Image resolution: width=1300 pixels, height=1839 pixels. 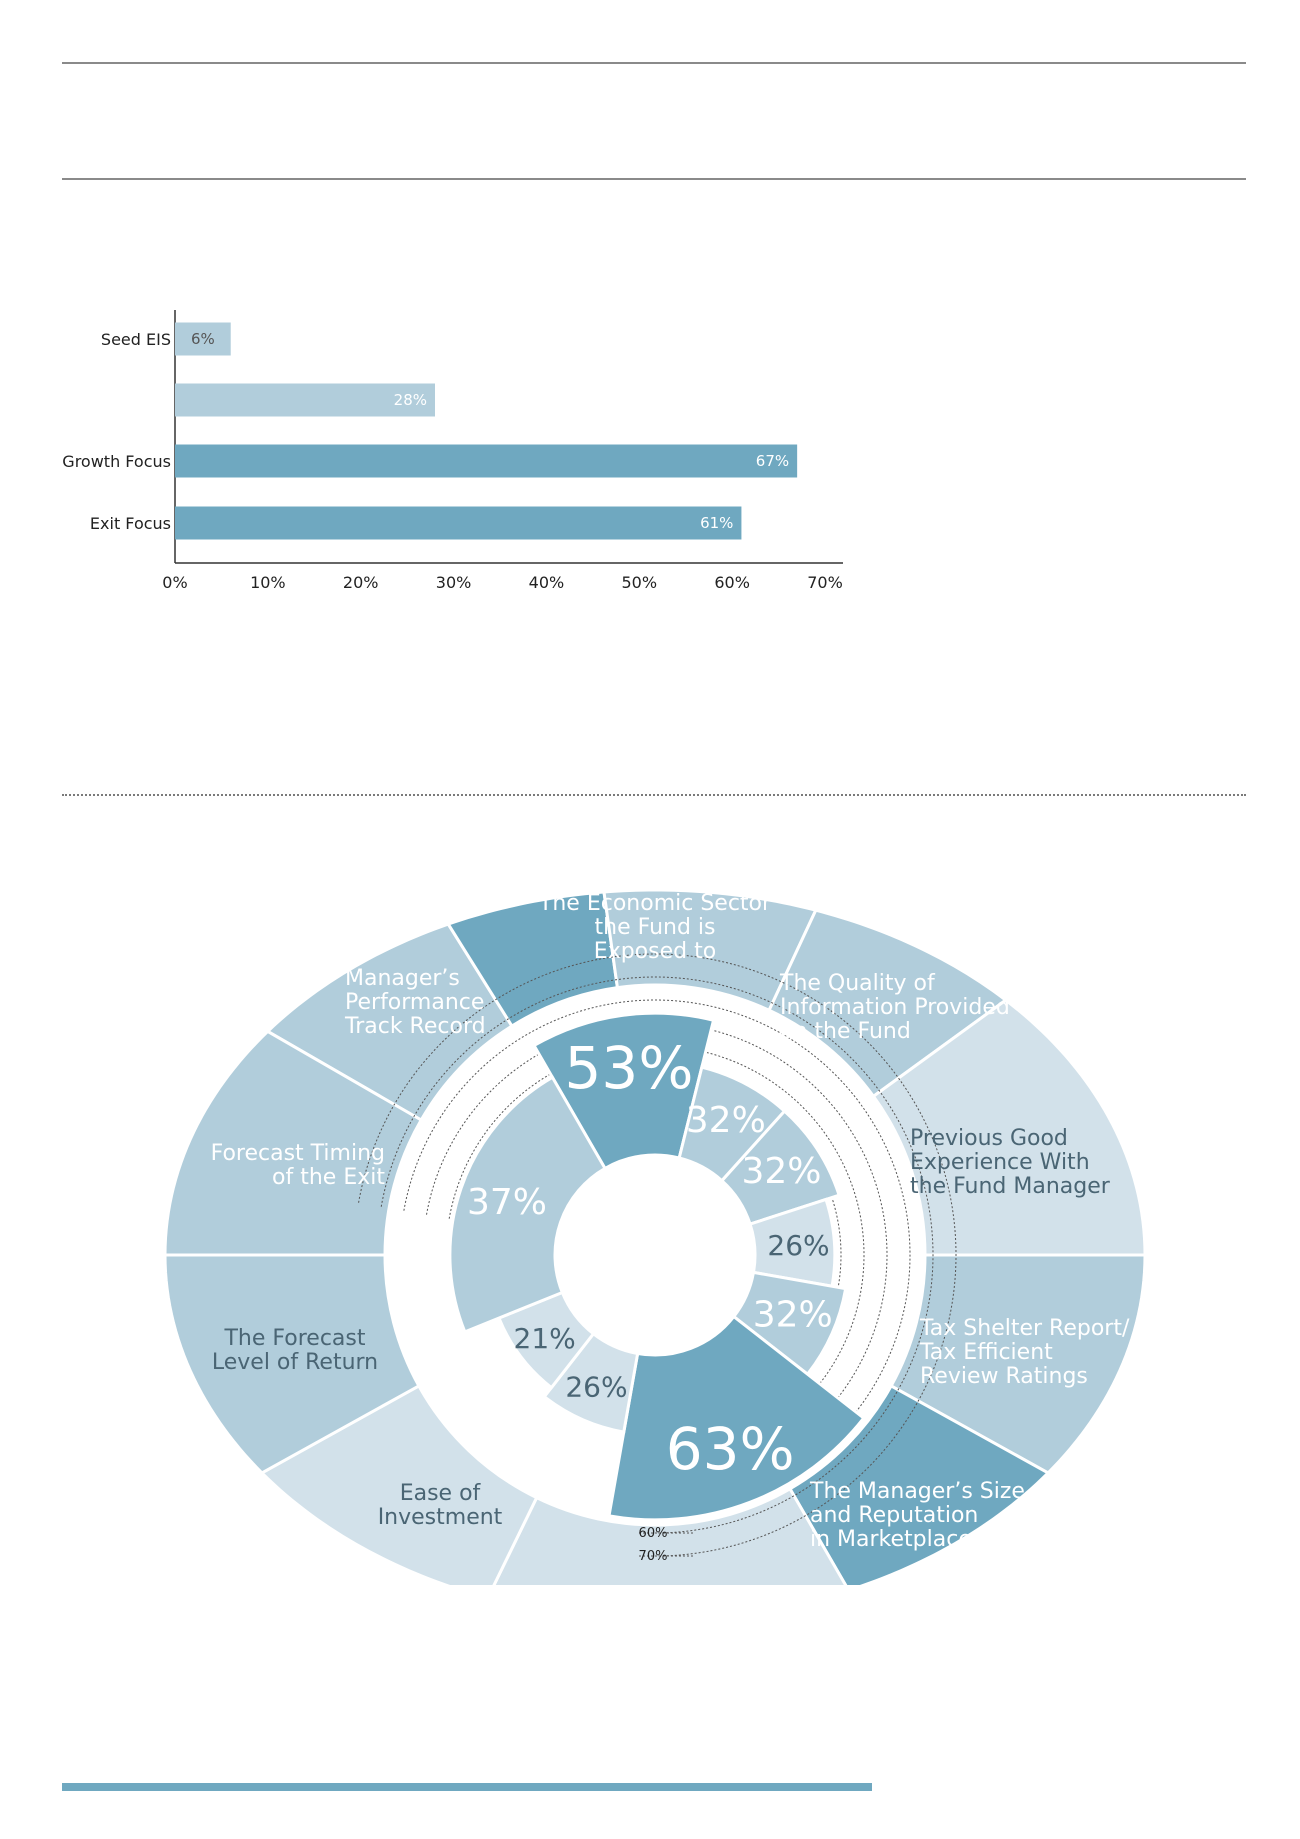 I want to click on wedge-value-label: 63%, so click(x=730, y=1449).